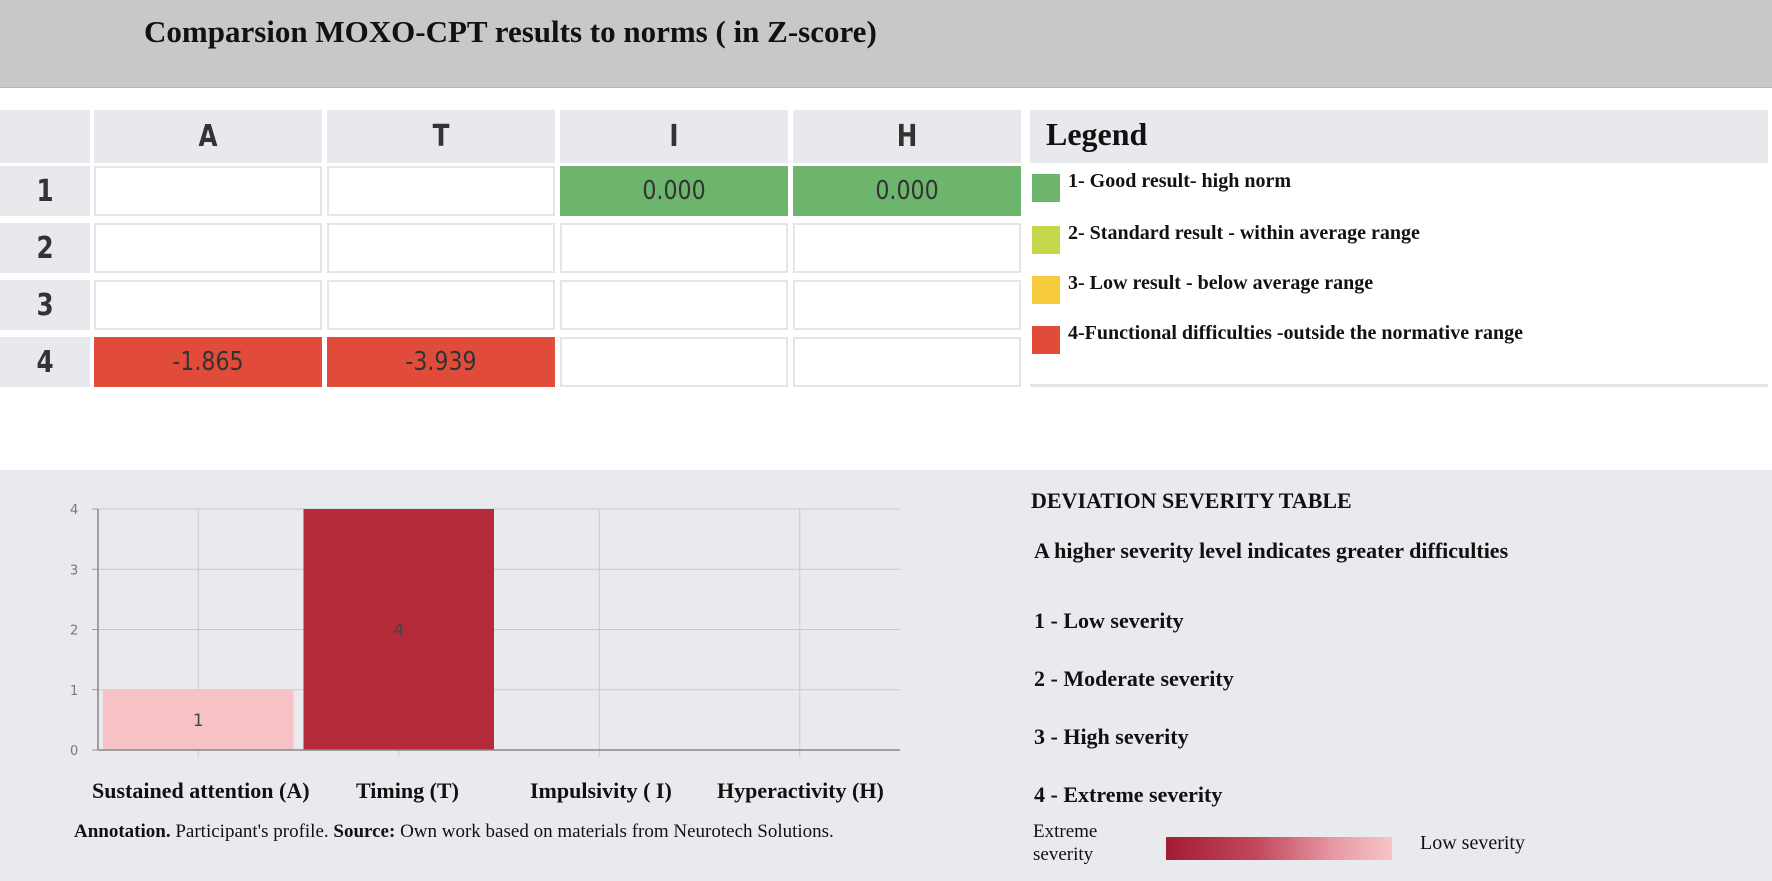 This screenshot has height=881, width=1772. Describe the element at coordinates (74, 691) in the screenshot. I see `y-tick-label: 1` at that location.